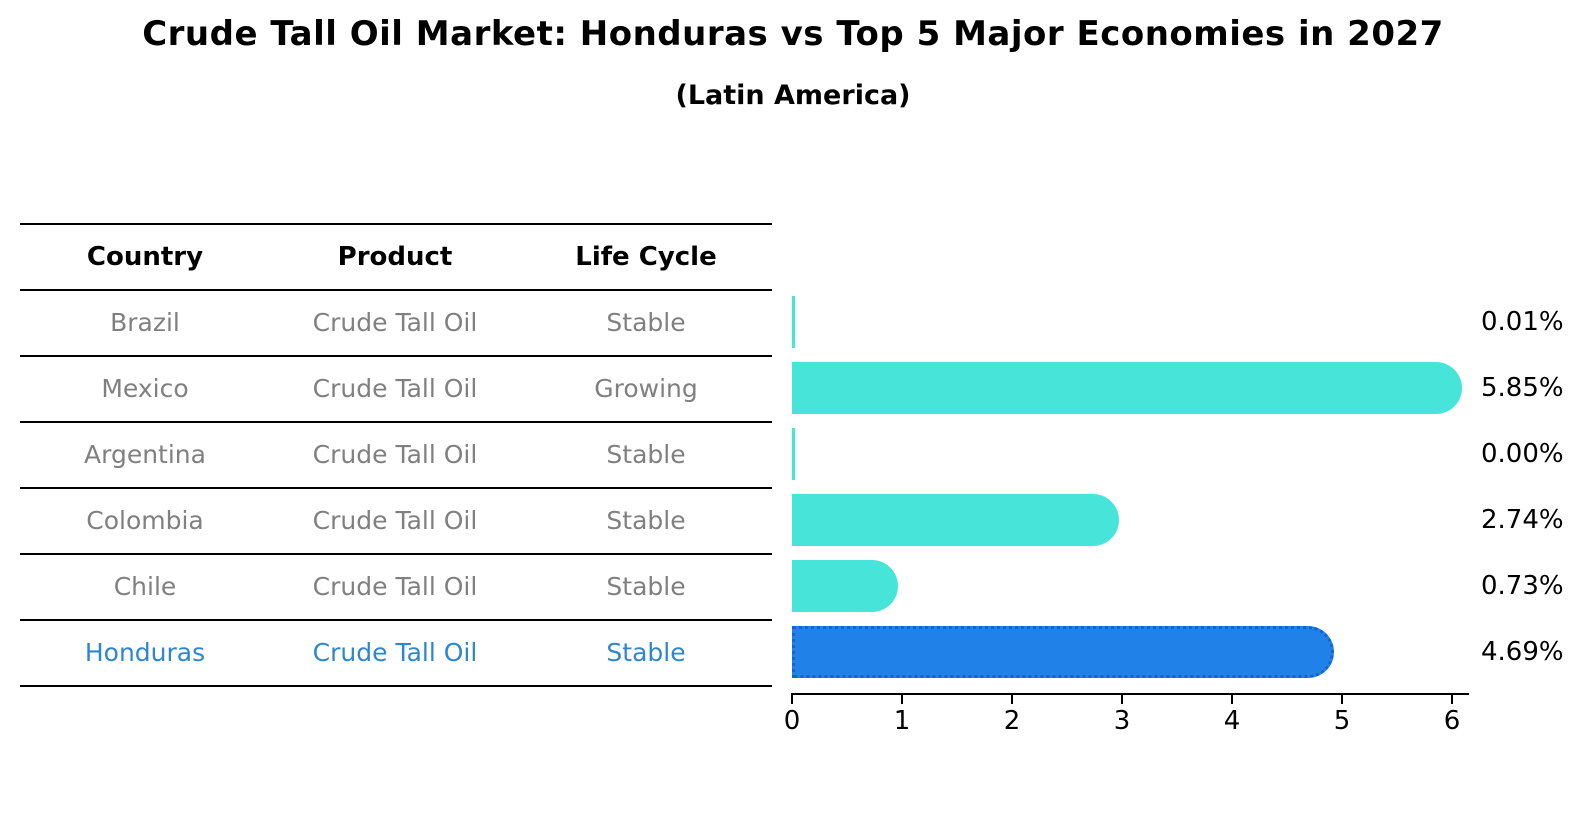 This screenshot has height=823, width=1586. Describe the element at coordinates (145, 388) in the screenshot. I see `table-cell-country: Mexico` at that location.